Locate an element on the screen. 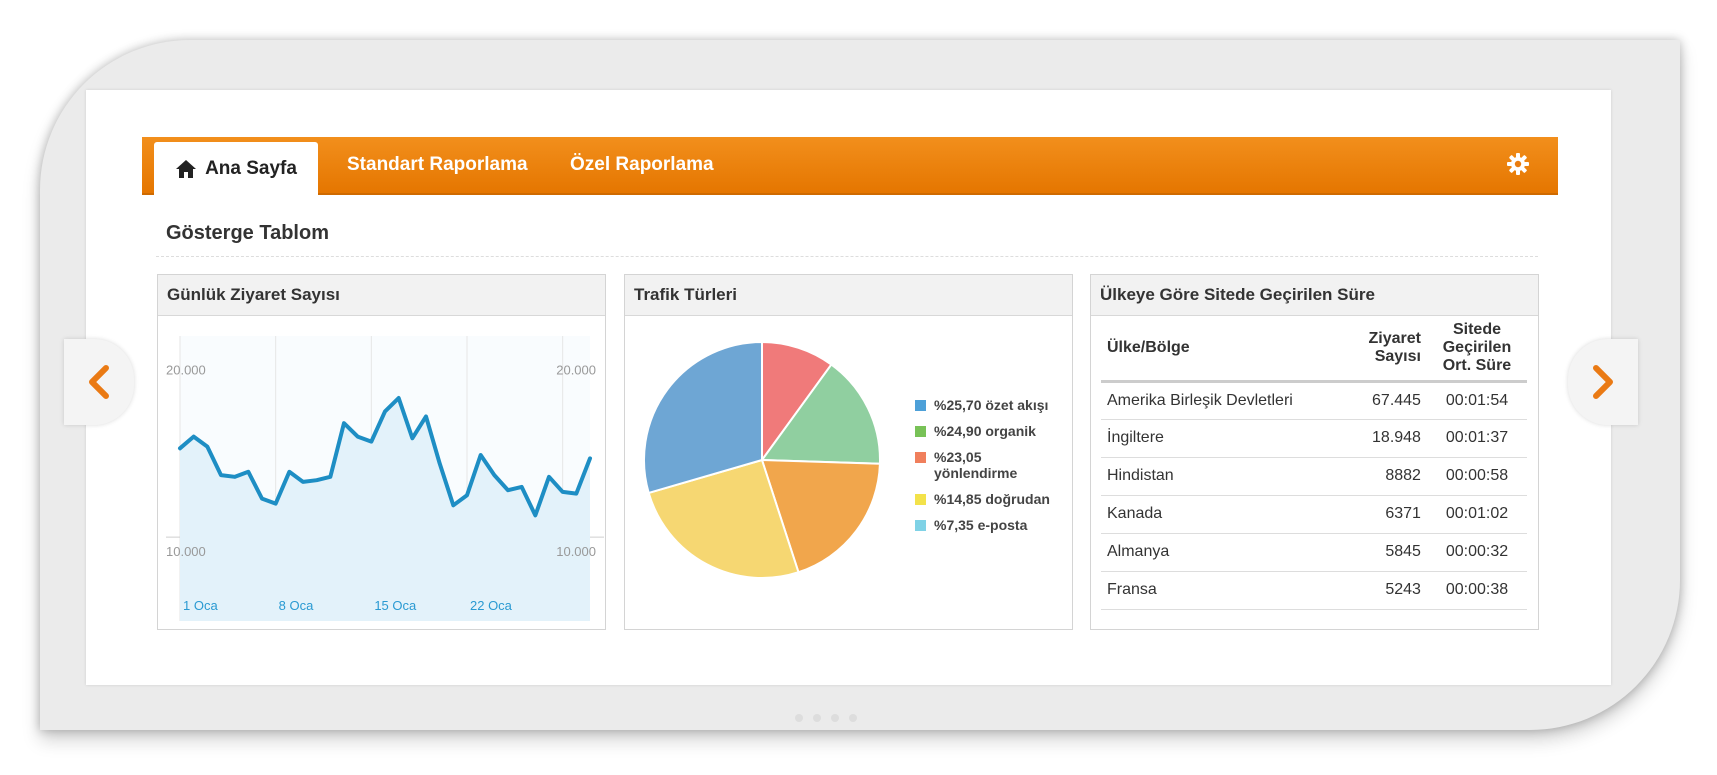 The width and height of the screenshot is (1717, 775). cell-avg-time: 00:00:32 is located at coordinates (1476, 552).